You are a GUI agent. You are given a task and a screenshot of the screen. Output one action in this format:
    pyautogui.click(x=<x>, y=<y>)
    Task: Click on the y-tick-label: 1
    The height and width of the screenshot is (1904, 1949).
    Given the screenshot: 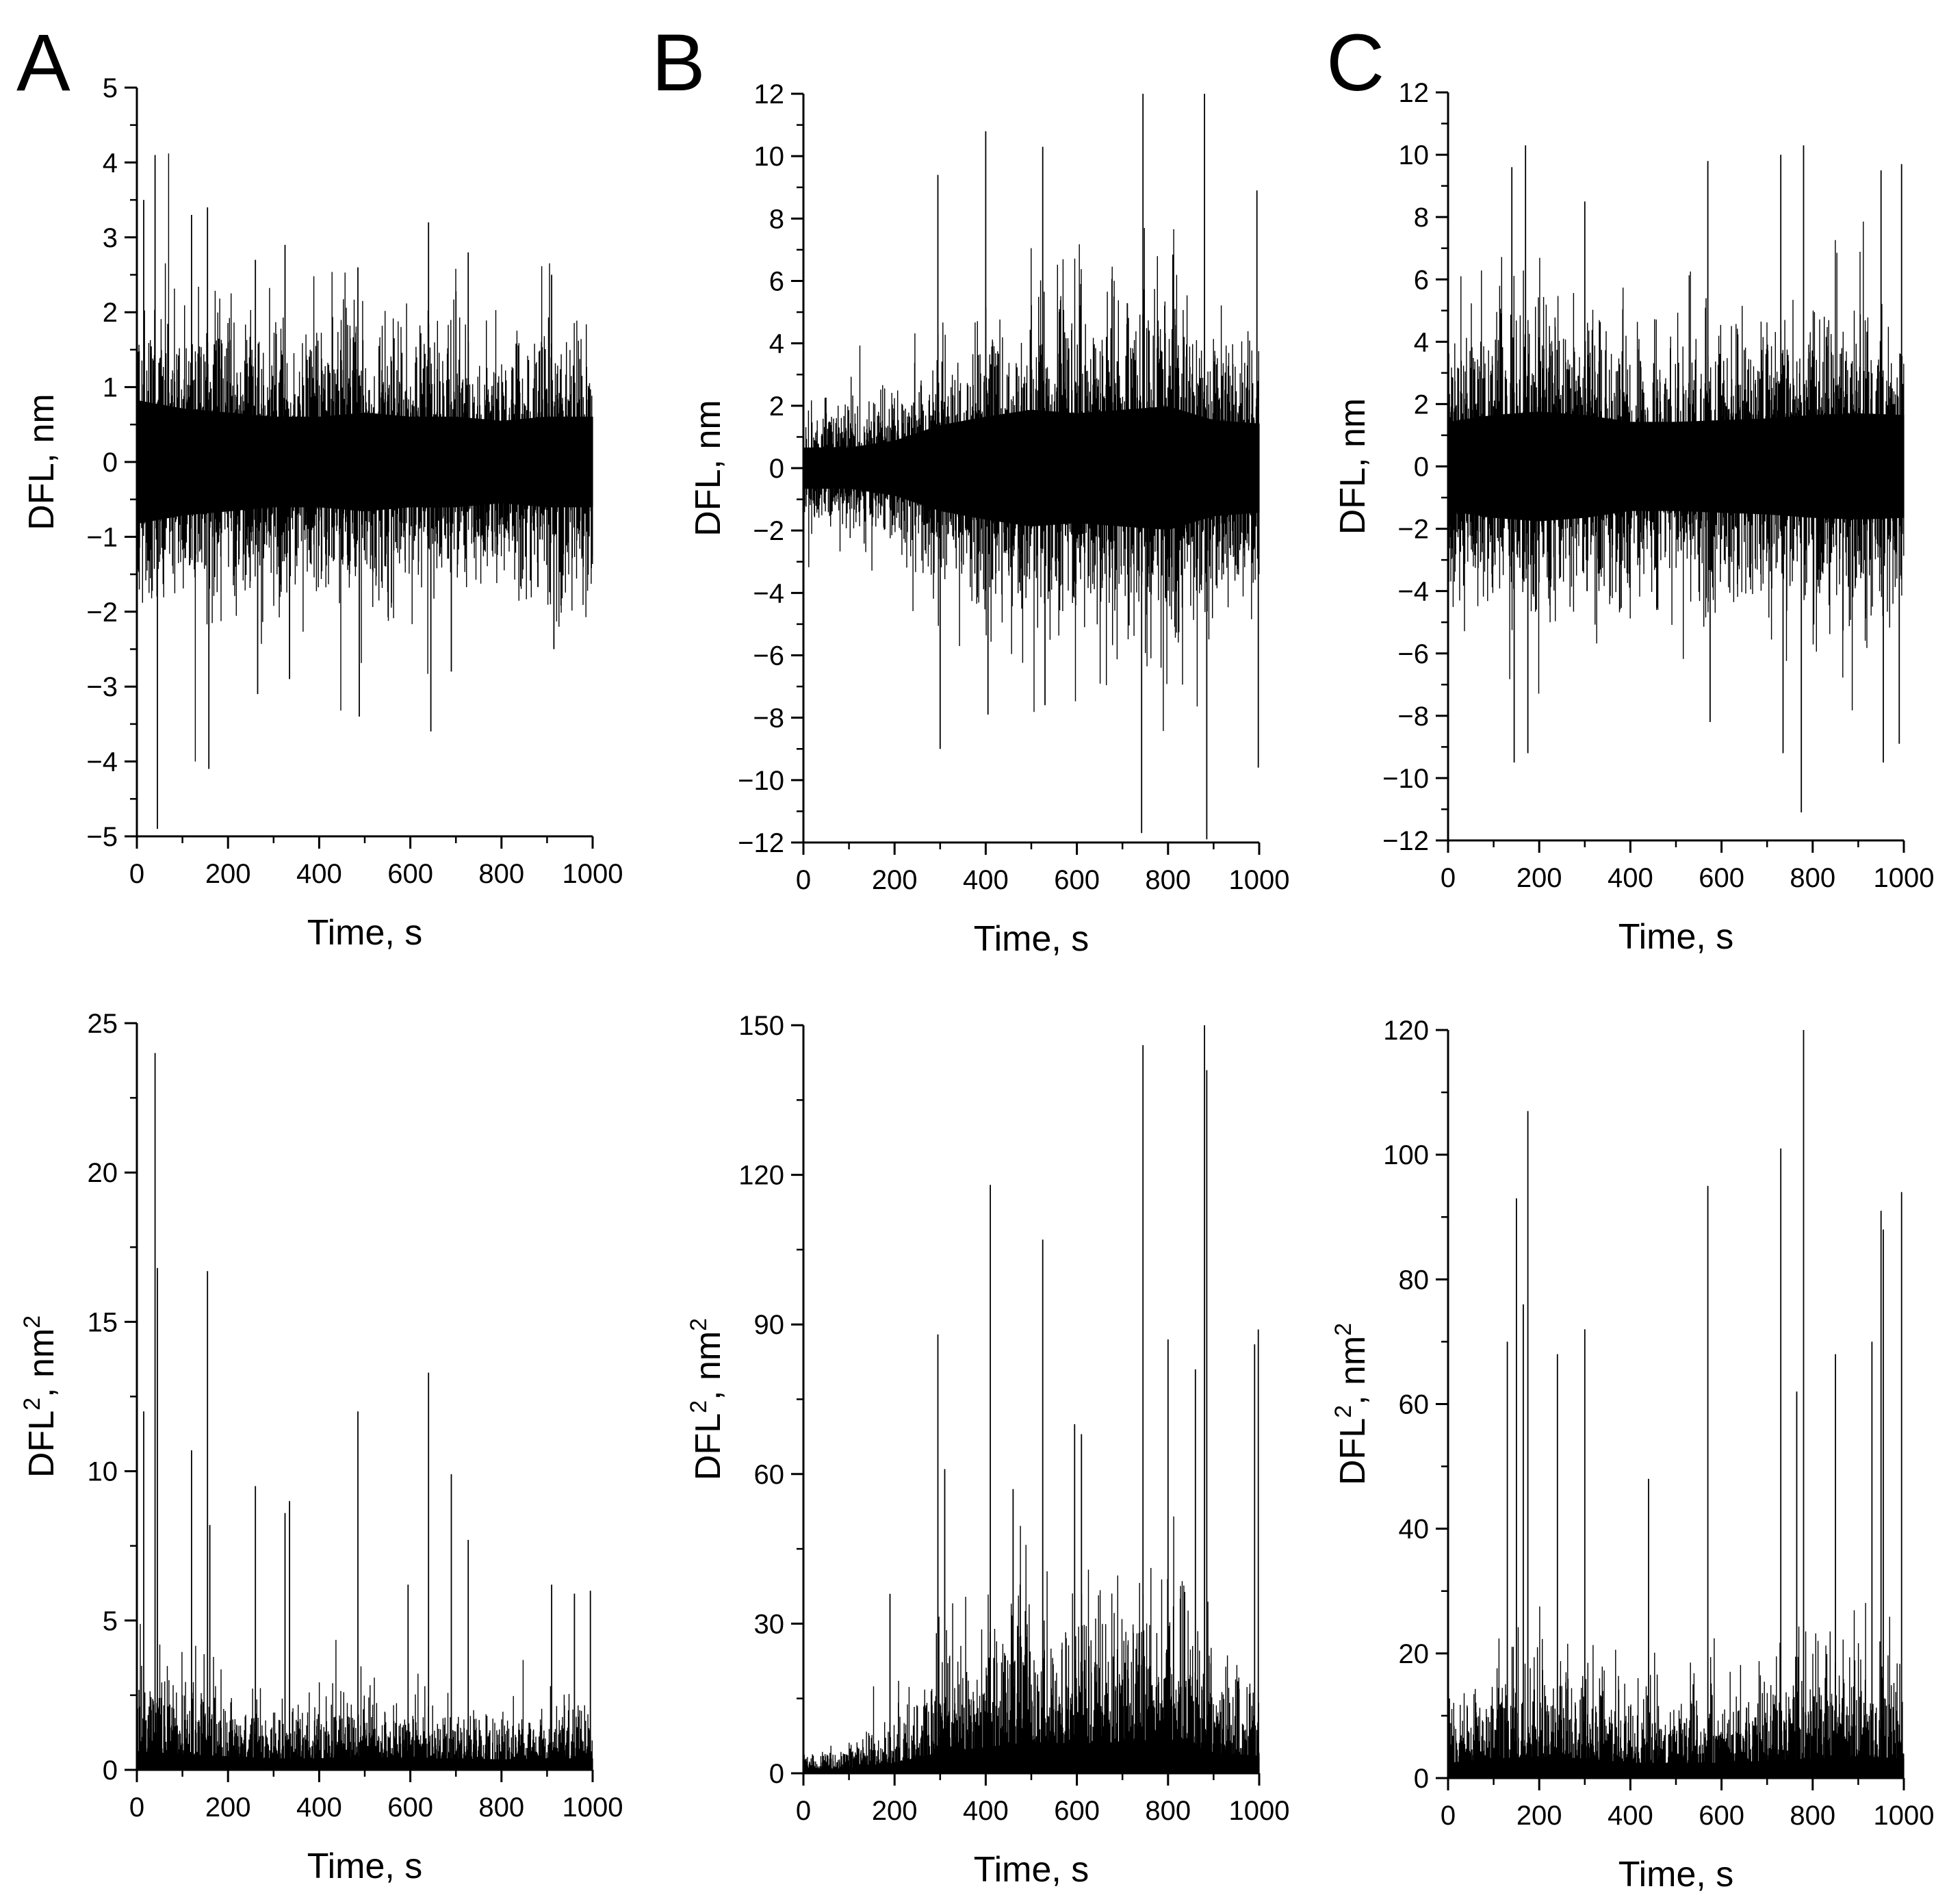 What is the action you would take?
    pyautogui.click(x=110, y=388)
    